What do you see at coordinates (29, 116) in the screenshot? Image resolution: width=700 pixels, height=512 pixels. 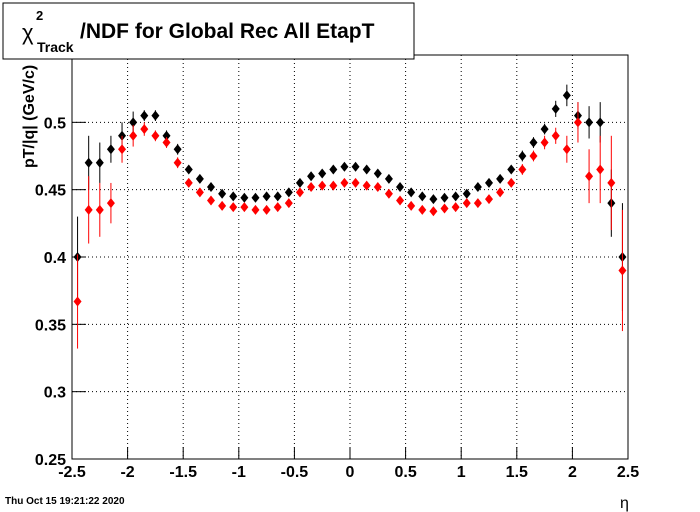 I see `y-axis-label: pT/|q| (GeV/c)` at bounding box center [29, 116].